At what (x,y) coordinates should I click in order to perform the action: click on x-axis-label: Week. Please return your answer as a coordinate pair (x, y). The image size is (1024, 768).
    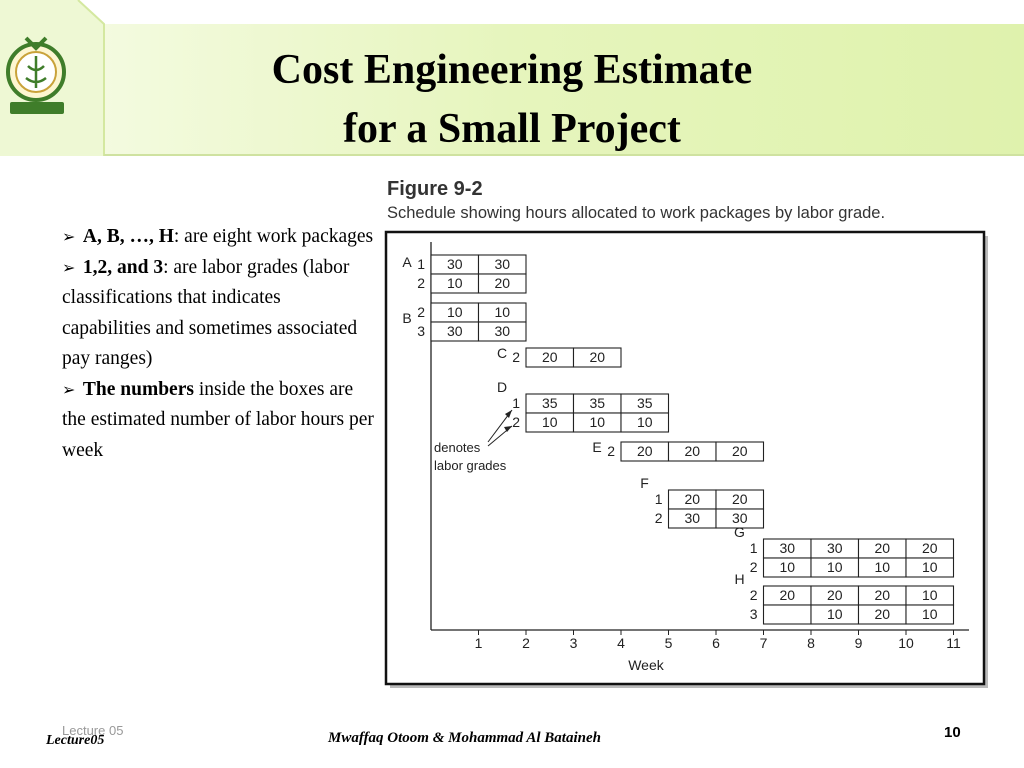
    Looking at the image, I should click on (646, 665).